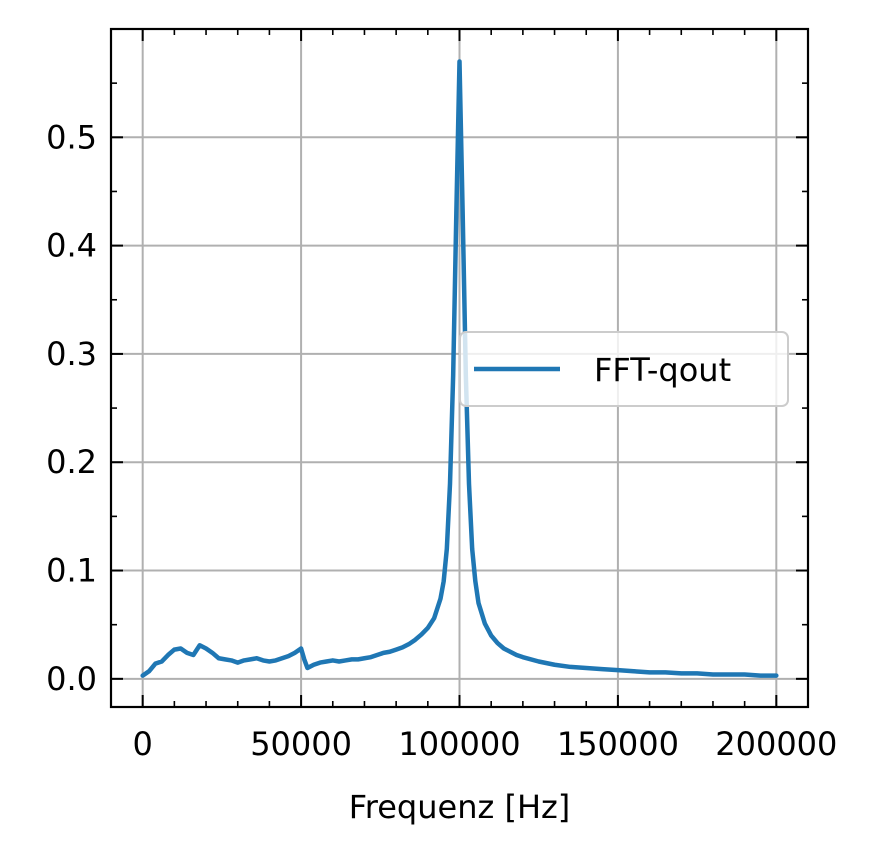  Describe the element at coordinates (71, 246) in the screenshot. I see `y-tick-label-4: 0.4` at that location.